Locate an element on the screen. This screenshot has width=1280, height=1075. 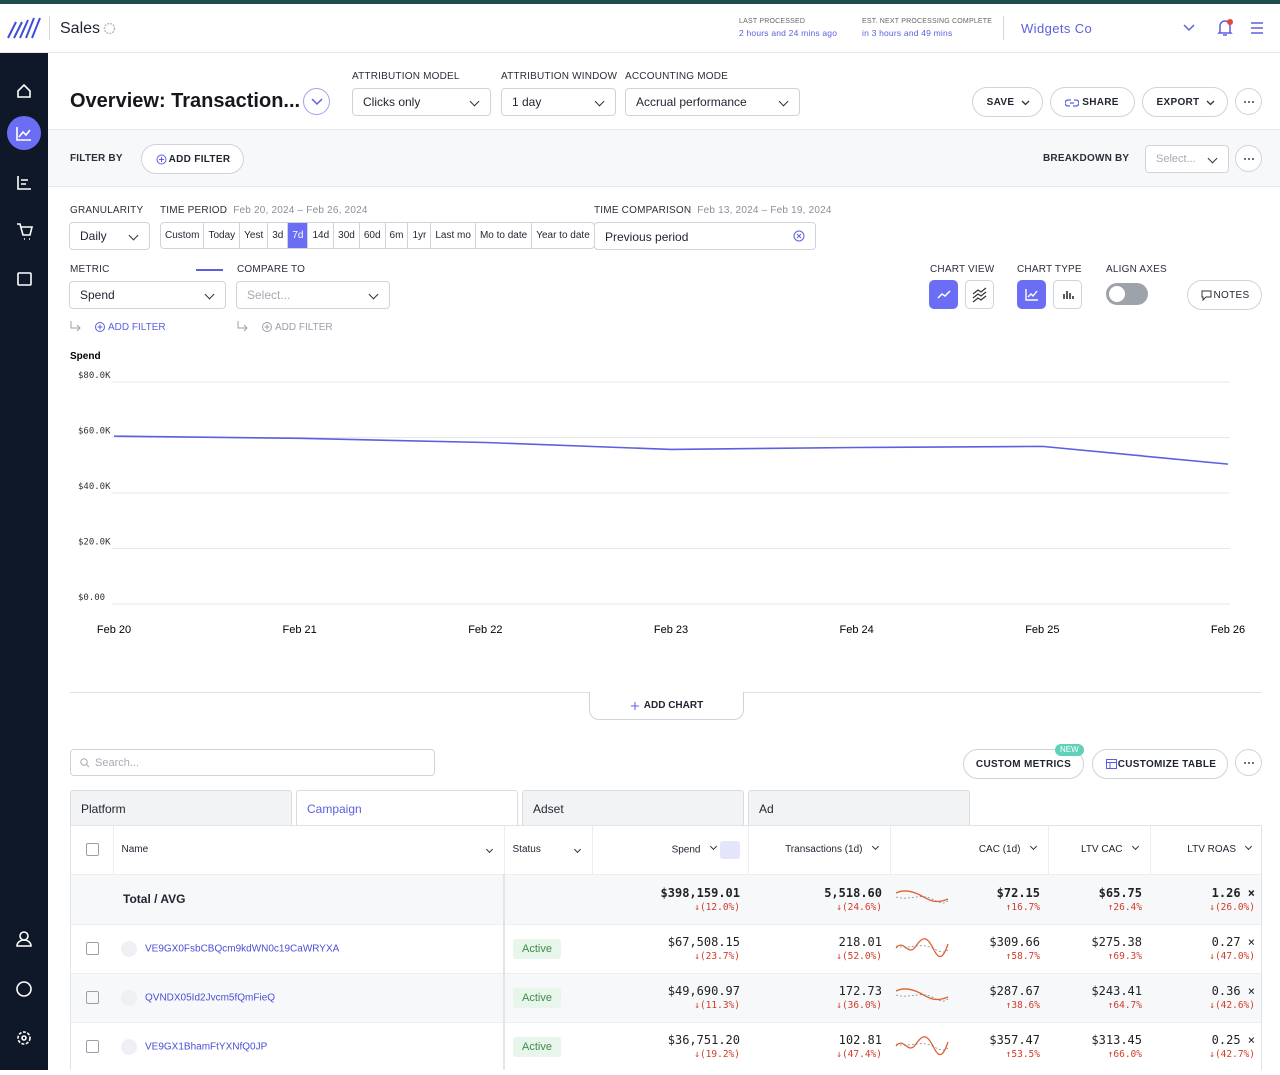
y-tick-label: $20.0K is located at coordinates (94, 543).